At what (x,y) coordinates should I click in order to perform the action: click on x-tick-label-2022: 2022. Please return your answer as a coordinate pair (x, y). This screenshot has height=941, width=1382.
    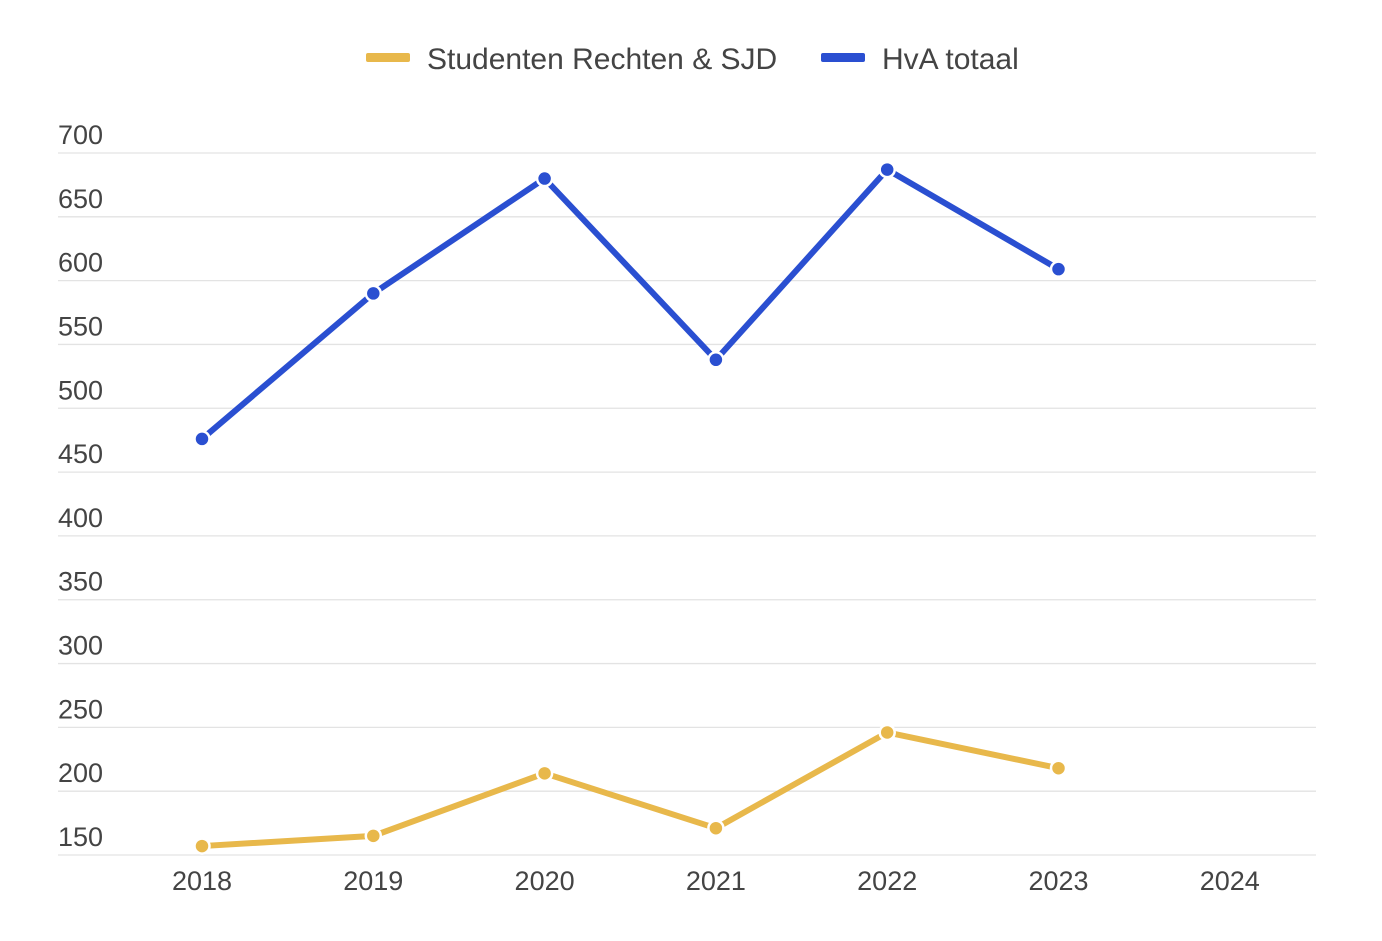
    Looking at the image, I should click on (887, 881).